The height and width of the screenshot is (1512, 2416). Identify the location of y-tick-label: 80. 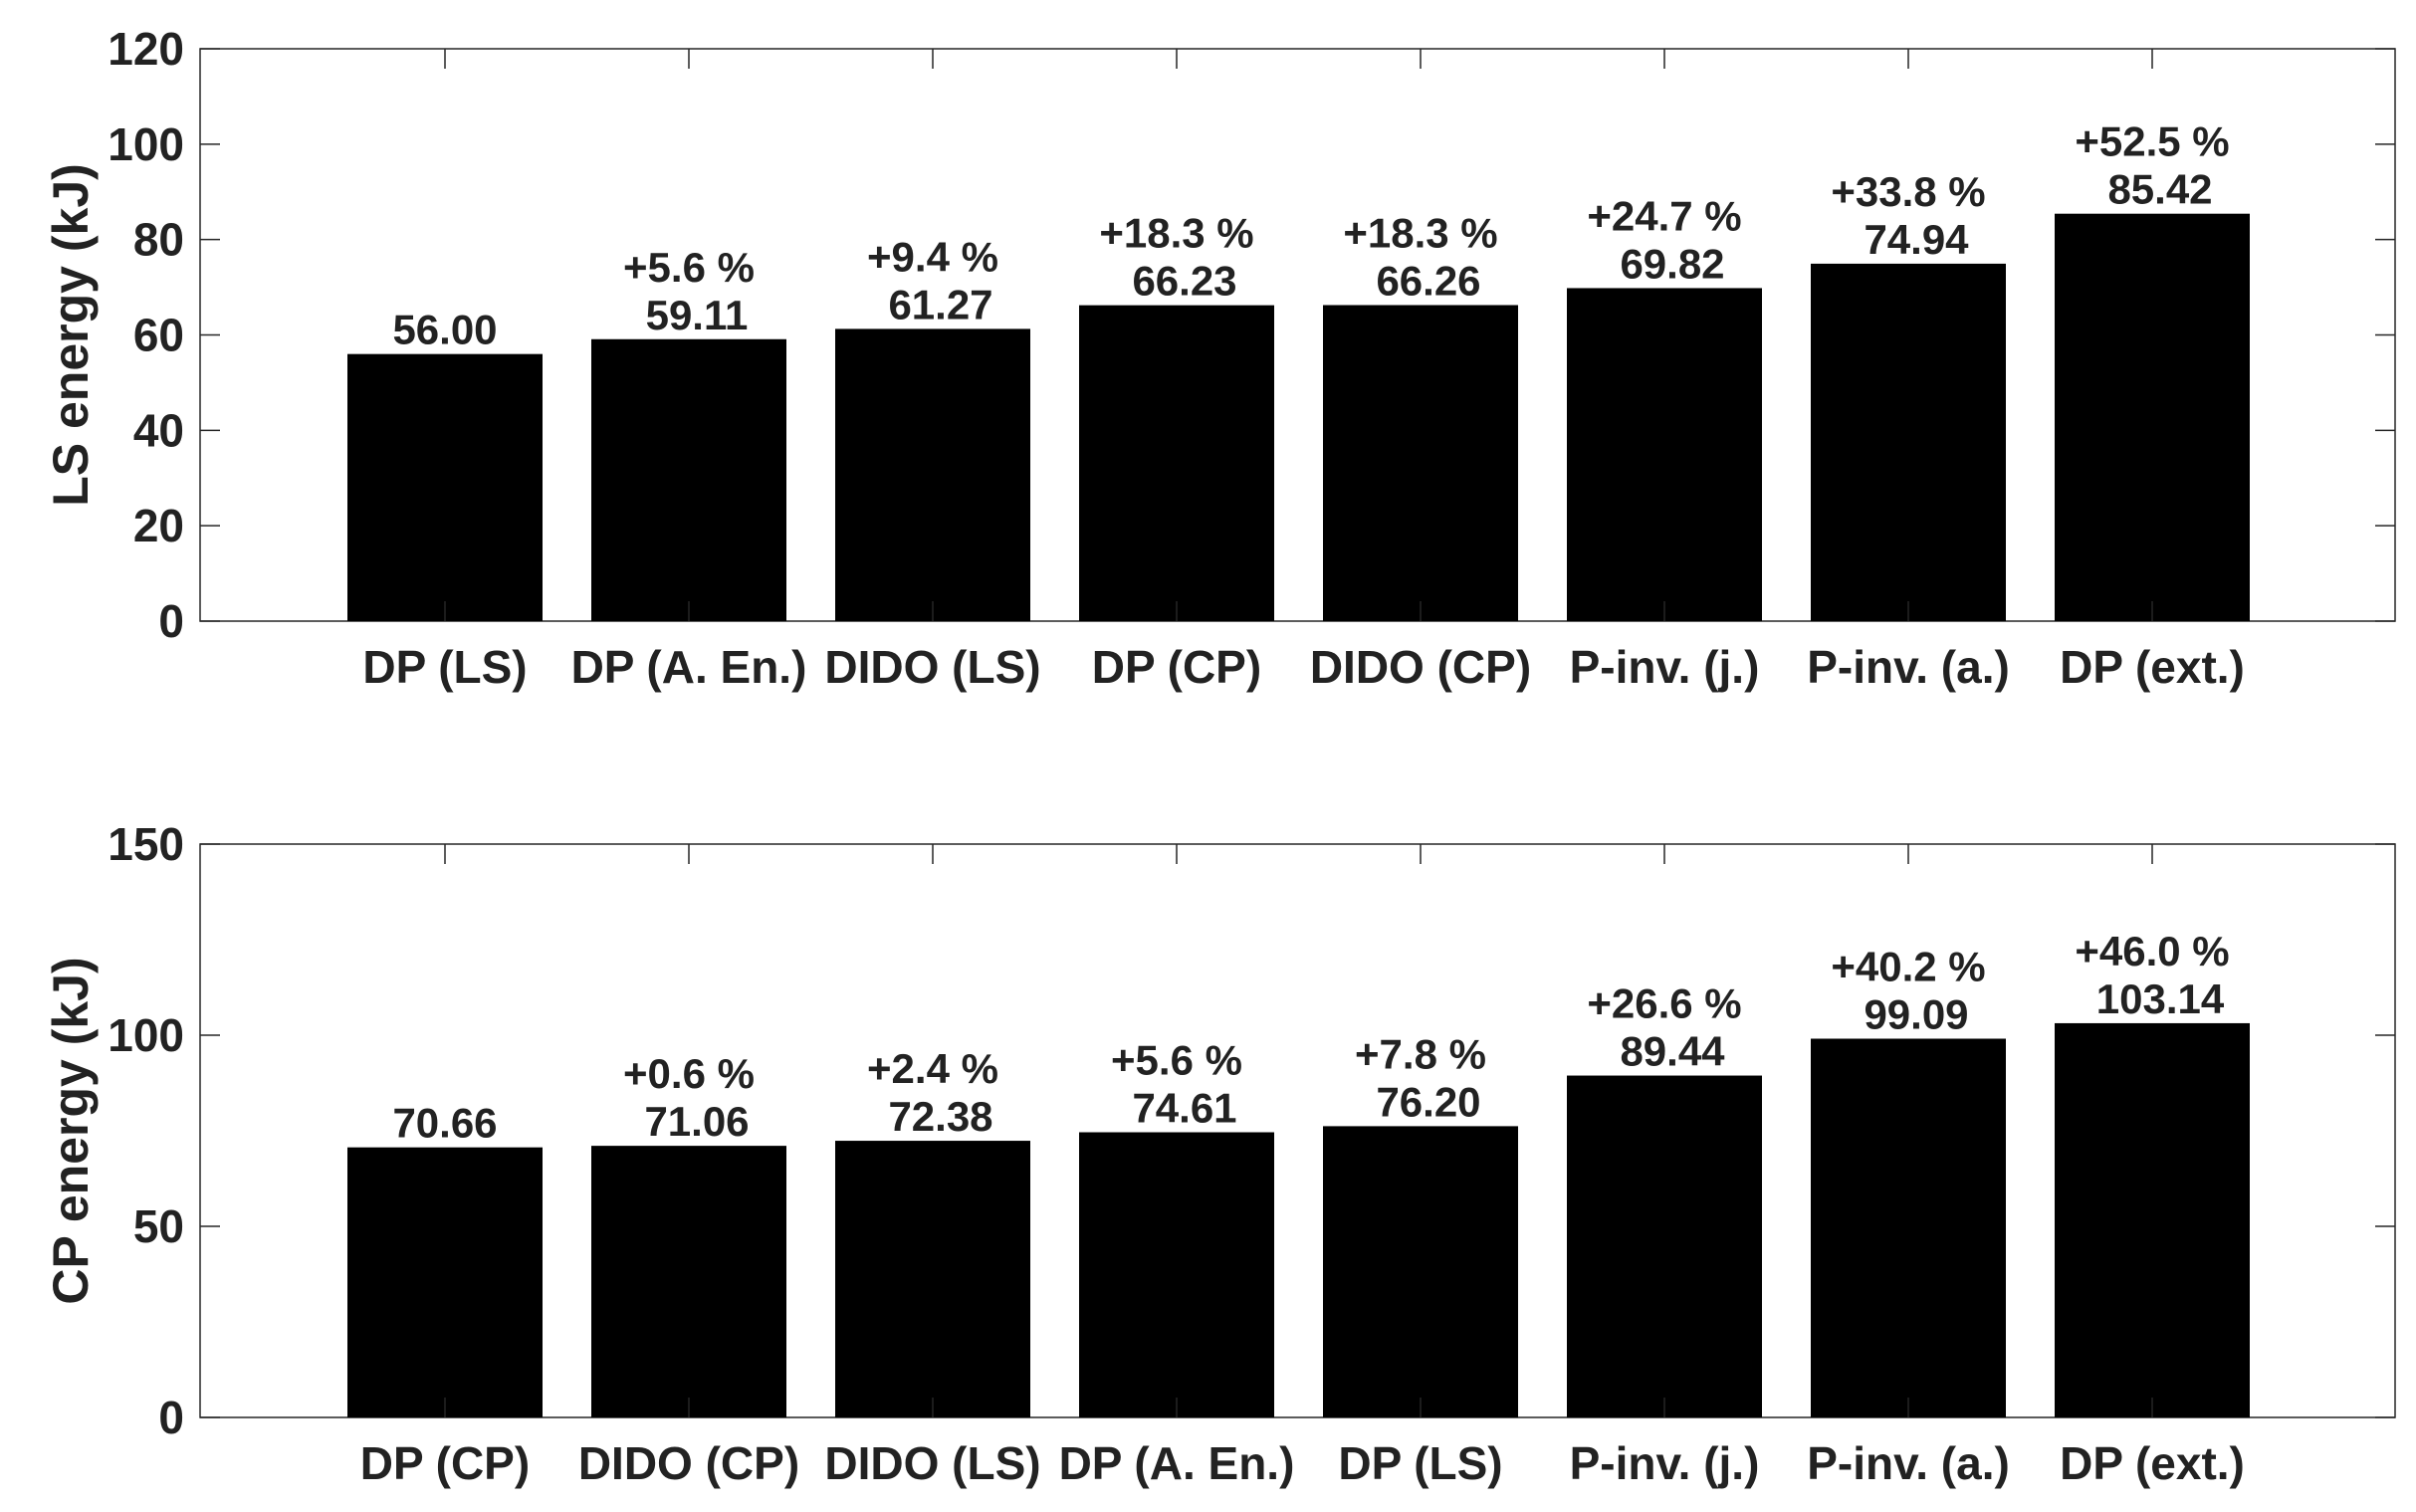
(158, 240).